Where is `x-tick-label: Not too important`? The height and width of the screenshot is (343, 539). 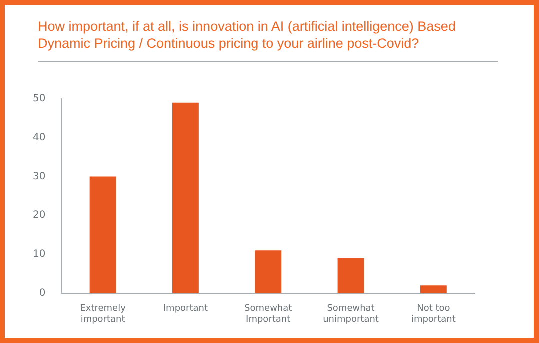
x-tick-label: Not too important is located at coordinates (433, 314).